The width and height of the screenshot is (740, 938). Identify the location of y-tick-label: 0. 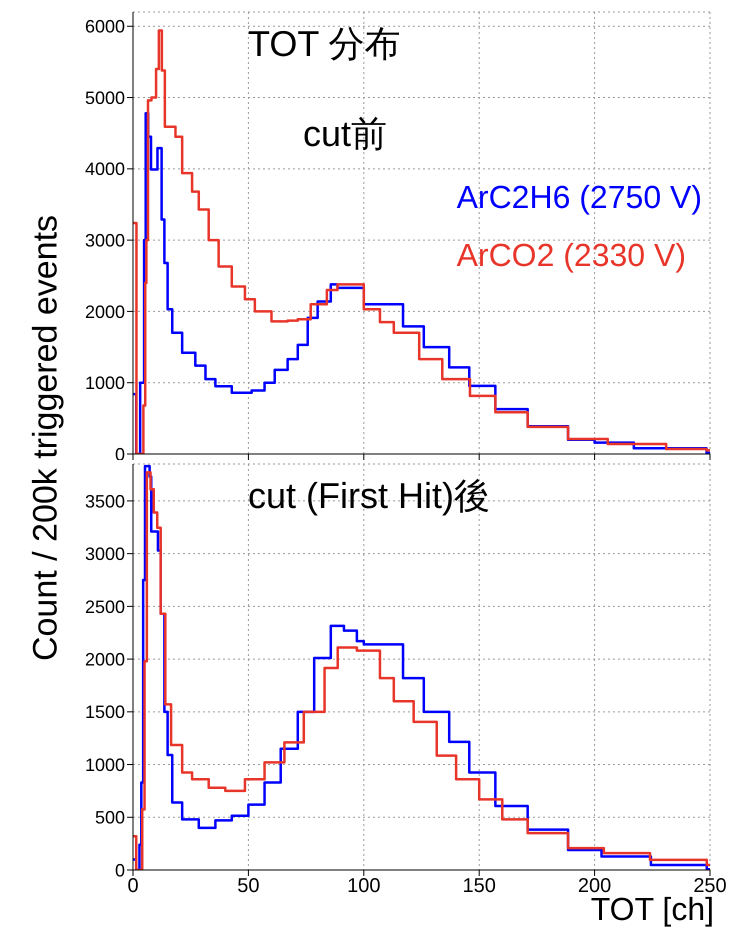
(119, 870).